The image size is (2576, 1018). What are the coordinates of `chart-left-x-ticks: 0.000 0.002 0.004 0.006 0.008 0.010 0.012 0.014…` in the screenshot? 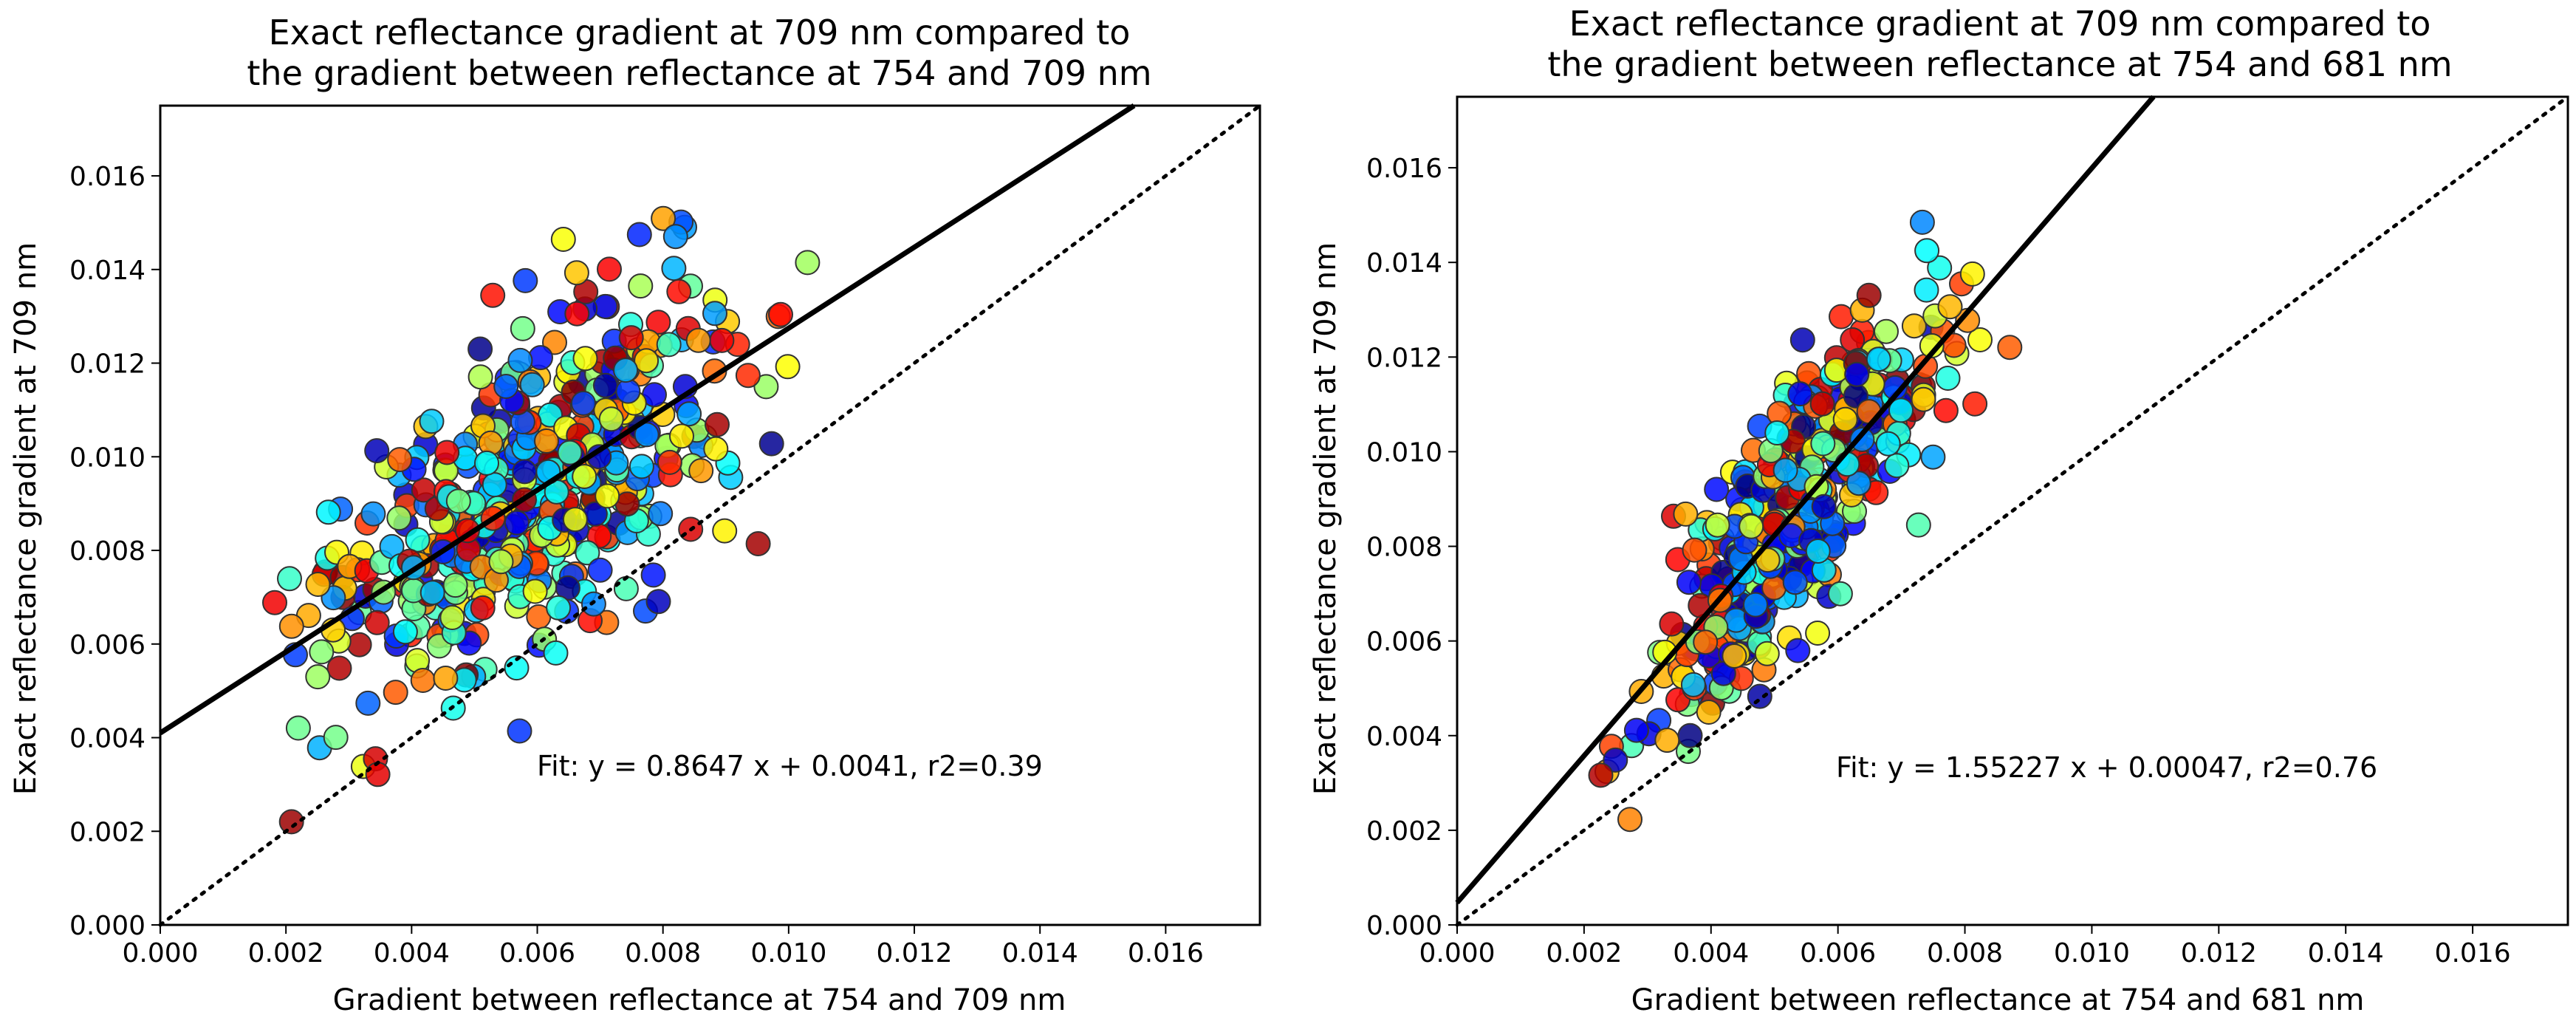 It's located at (663, 947).